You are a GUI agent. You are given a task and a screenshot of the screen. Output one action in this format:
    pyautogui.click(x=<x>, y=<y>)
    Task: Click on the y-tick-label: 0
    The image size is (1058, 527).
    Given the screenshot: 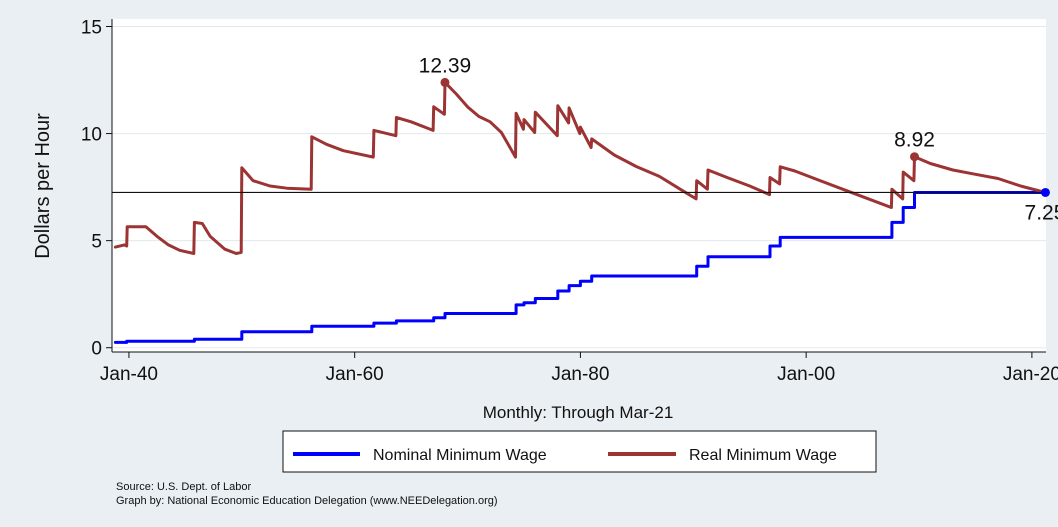 What is the action you would take?
    pyautogui.click(x=96, y=349)
    